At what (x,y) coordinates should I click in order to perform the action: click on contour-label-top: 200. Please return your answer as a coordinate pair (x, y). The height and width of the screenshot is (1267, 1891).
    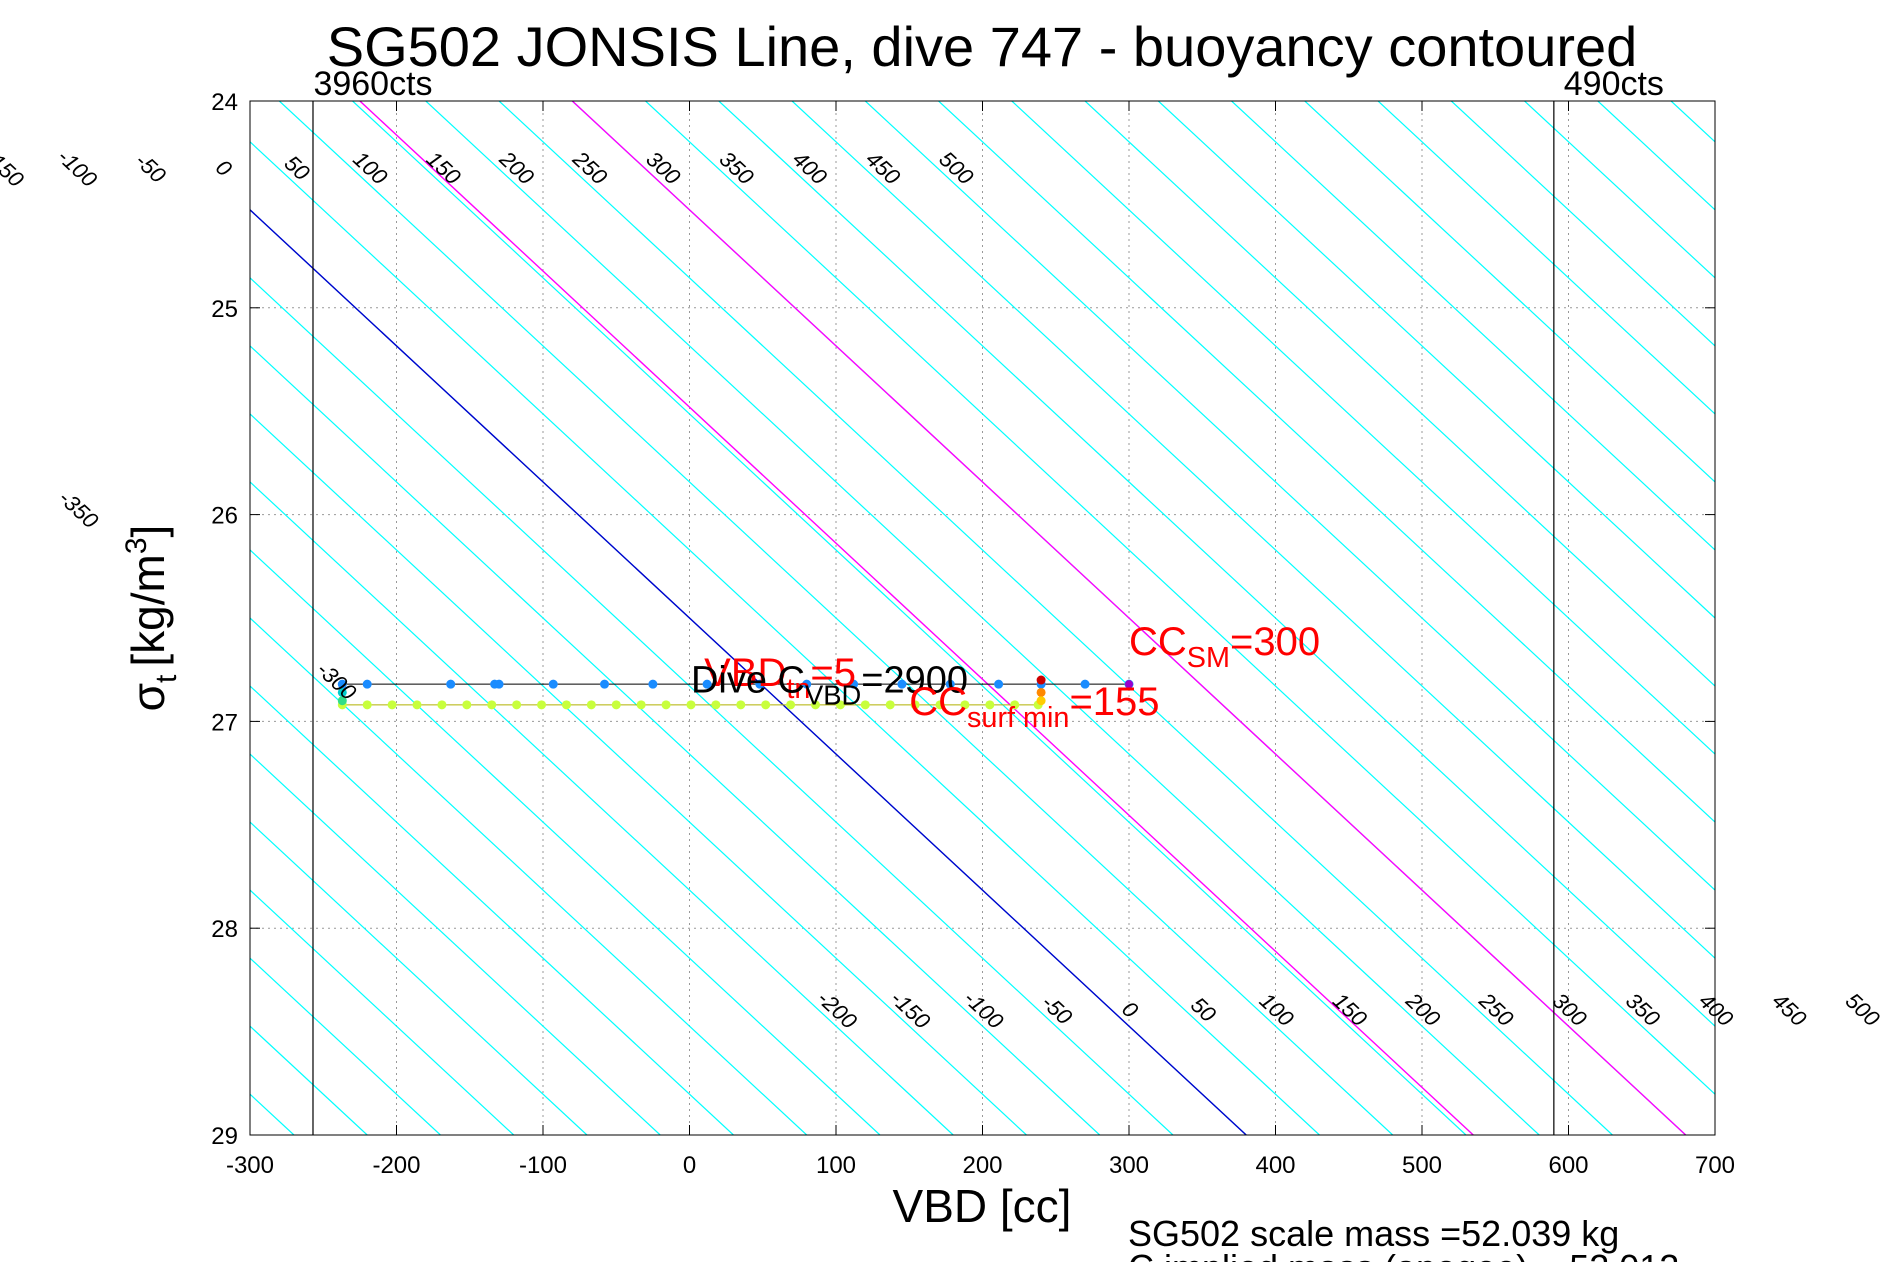
    Looking at the image, I should click on (516, 168).